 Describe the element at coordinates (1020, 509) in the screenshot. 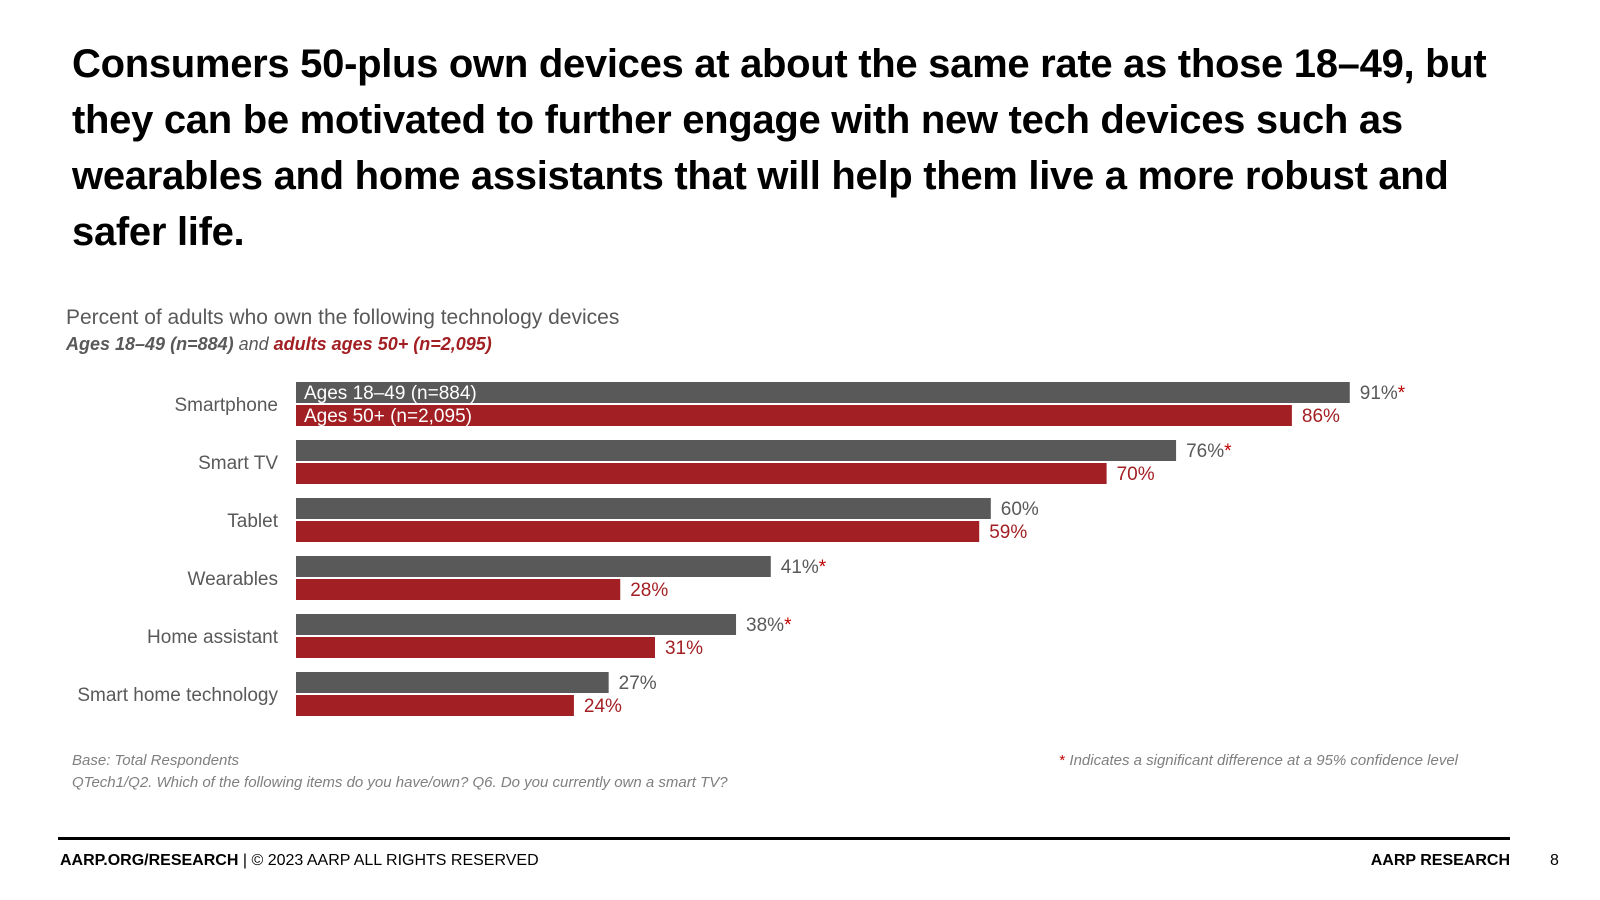

I see `value-label: 60%` at that location.